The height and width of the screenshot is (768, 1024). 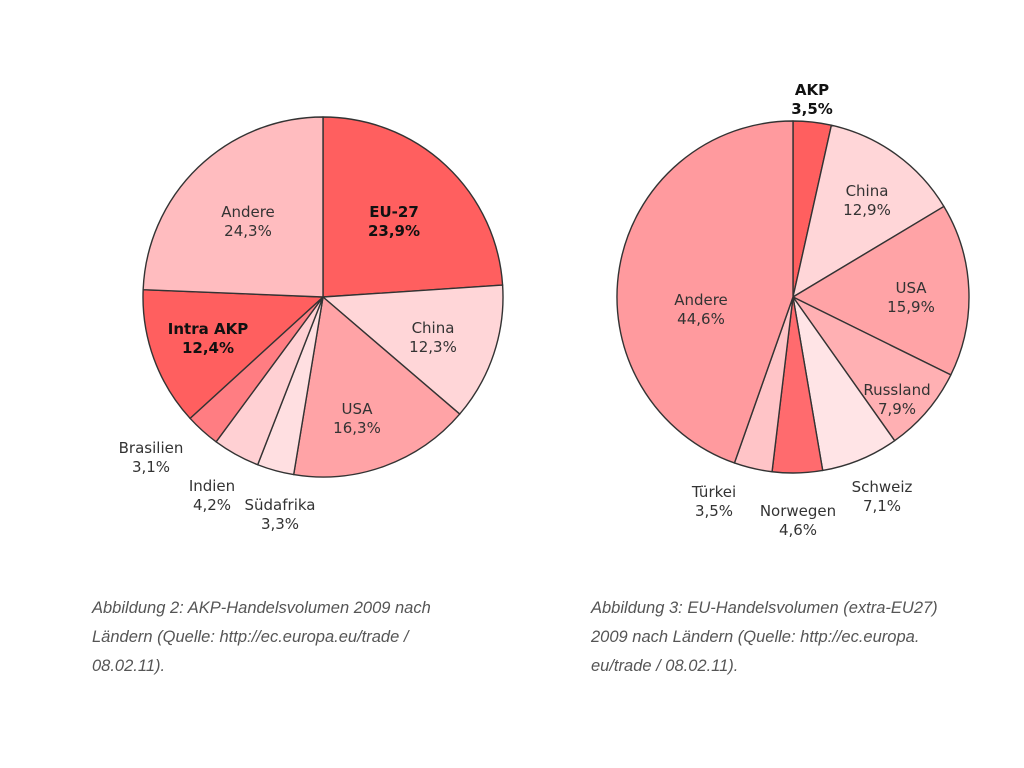 What do you see at coordinates (212, 486) in the screenshot?
I see `slice-label-name: Indien` at bounding box center [212, 486].